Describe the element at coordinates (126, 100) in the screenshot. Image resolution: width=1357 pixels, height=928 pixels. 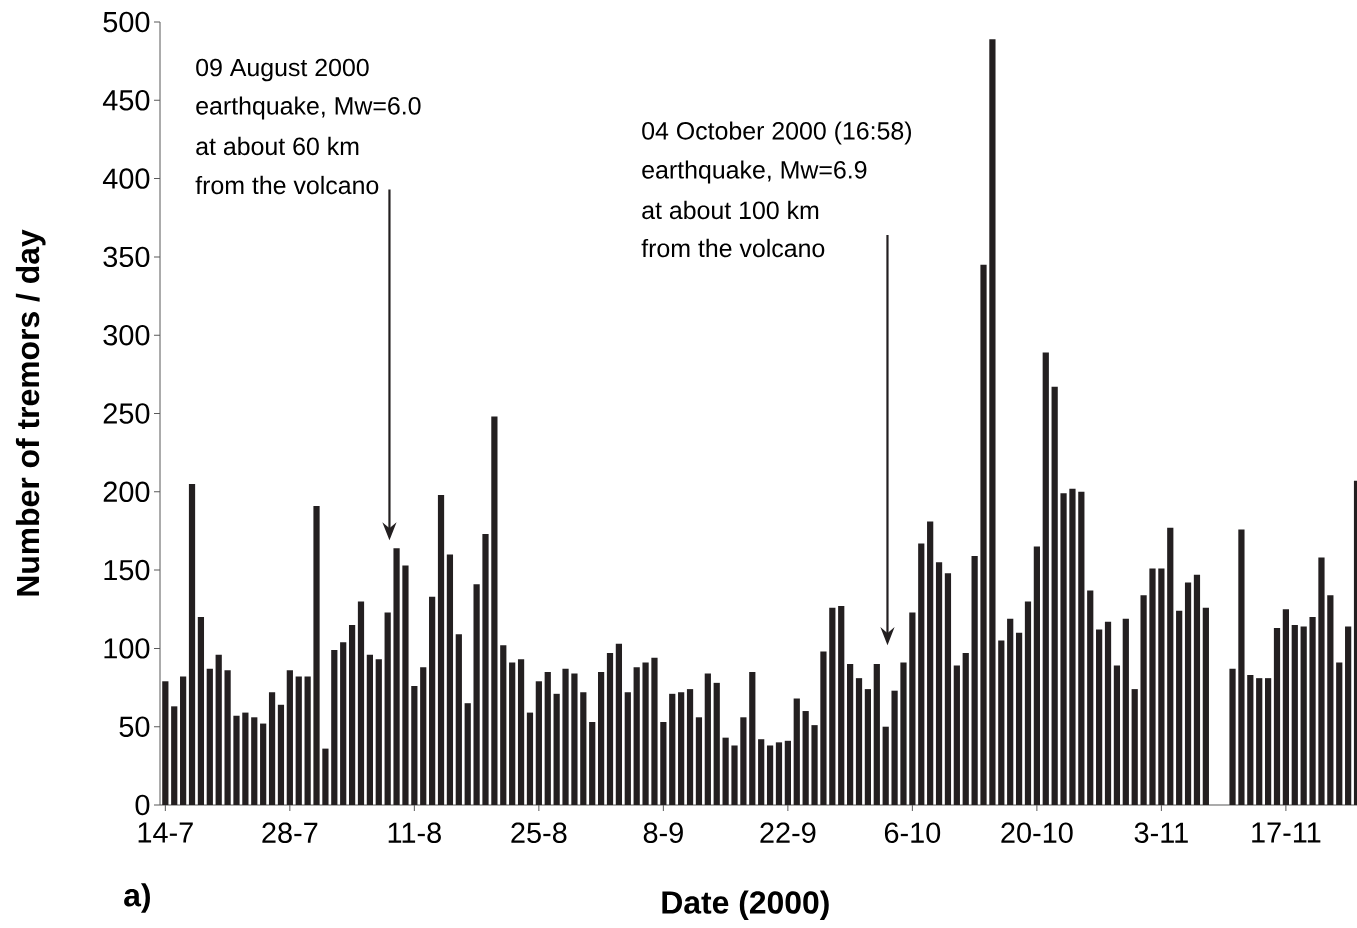
I see `y-tick-label: 450` at that location.